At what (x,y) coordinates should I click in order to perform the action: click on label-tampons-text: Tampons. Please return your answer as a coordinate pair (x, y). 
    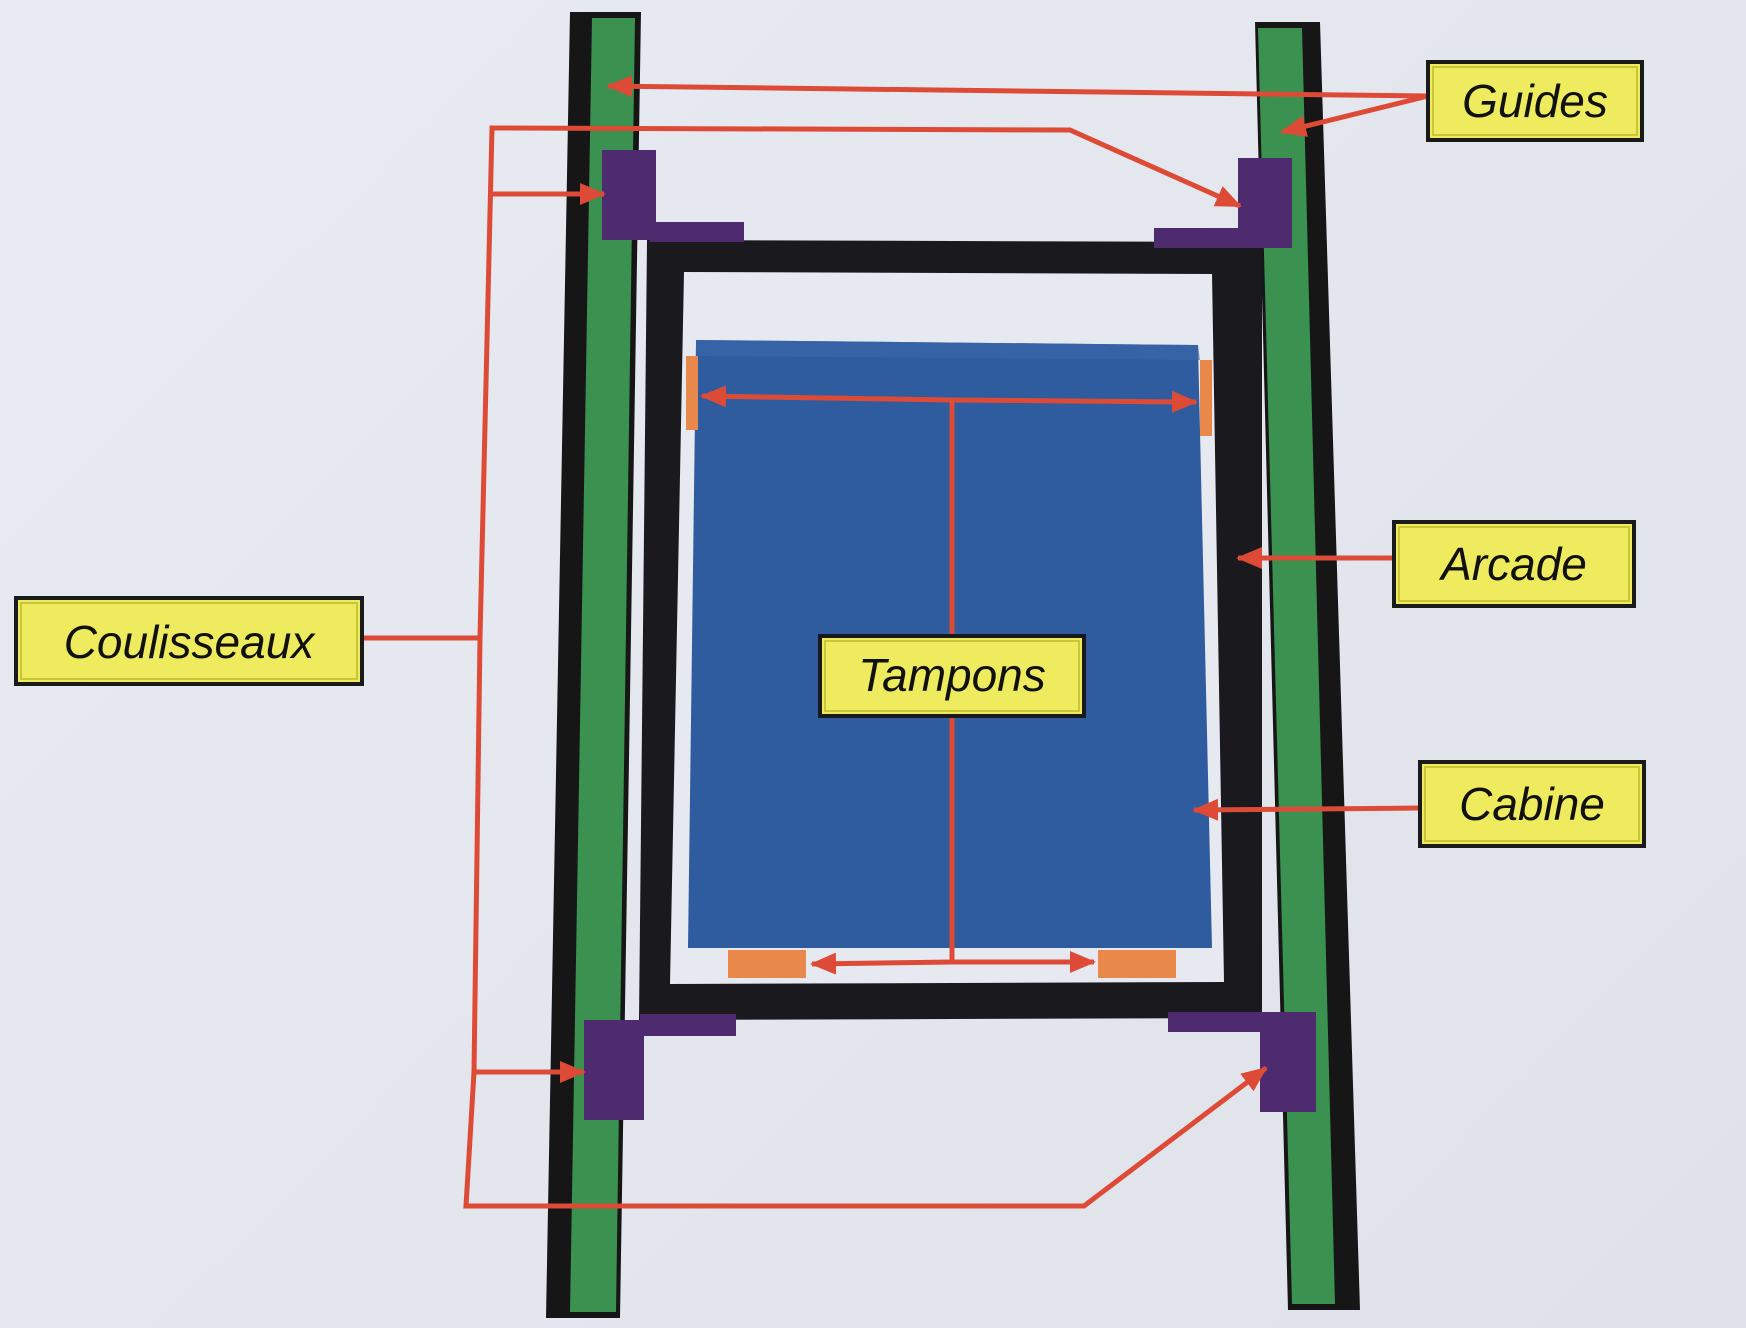
    Looking at the image, I should click on (952, 675).